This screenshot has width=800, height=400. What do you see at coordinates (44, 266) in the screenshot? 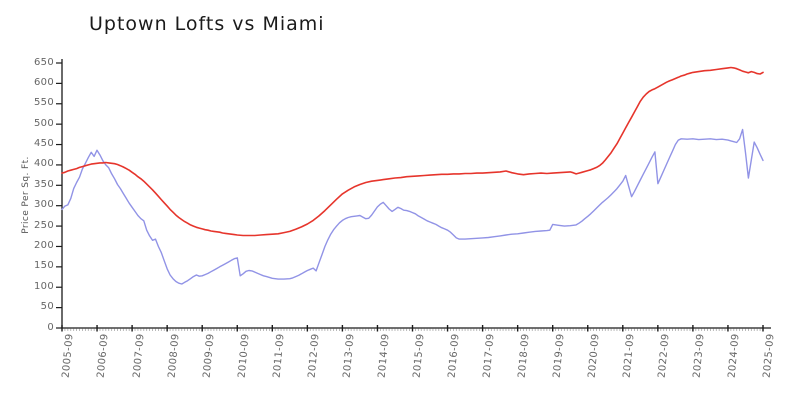
I see `y-tick-label: 150` at bounding box center [44, 266].